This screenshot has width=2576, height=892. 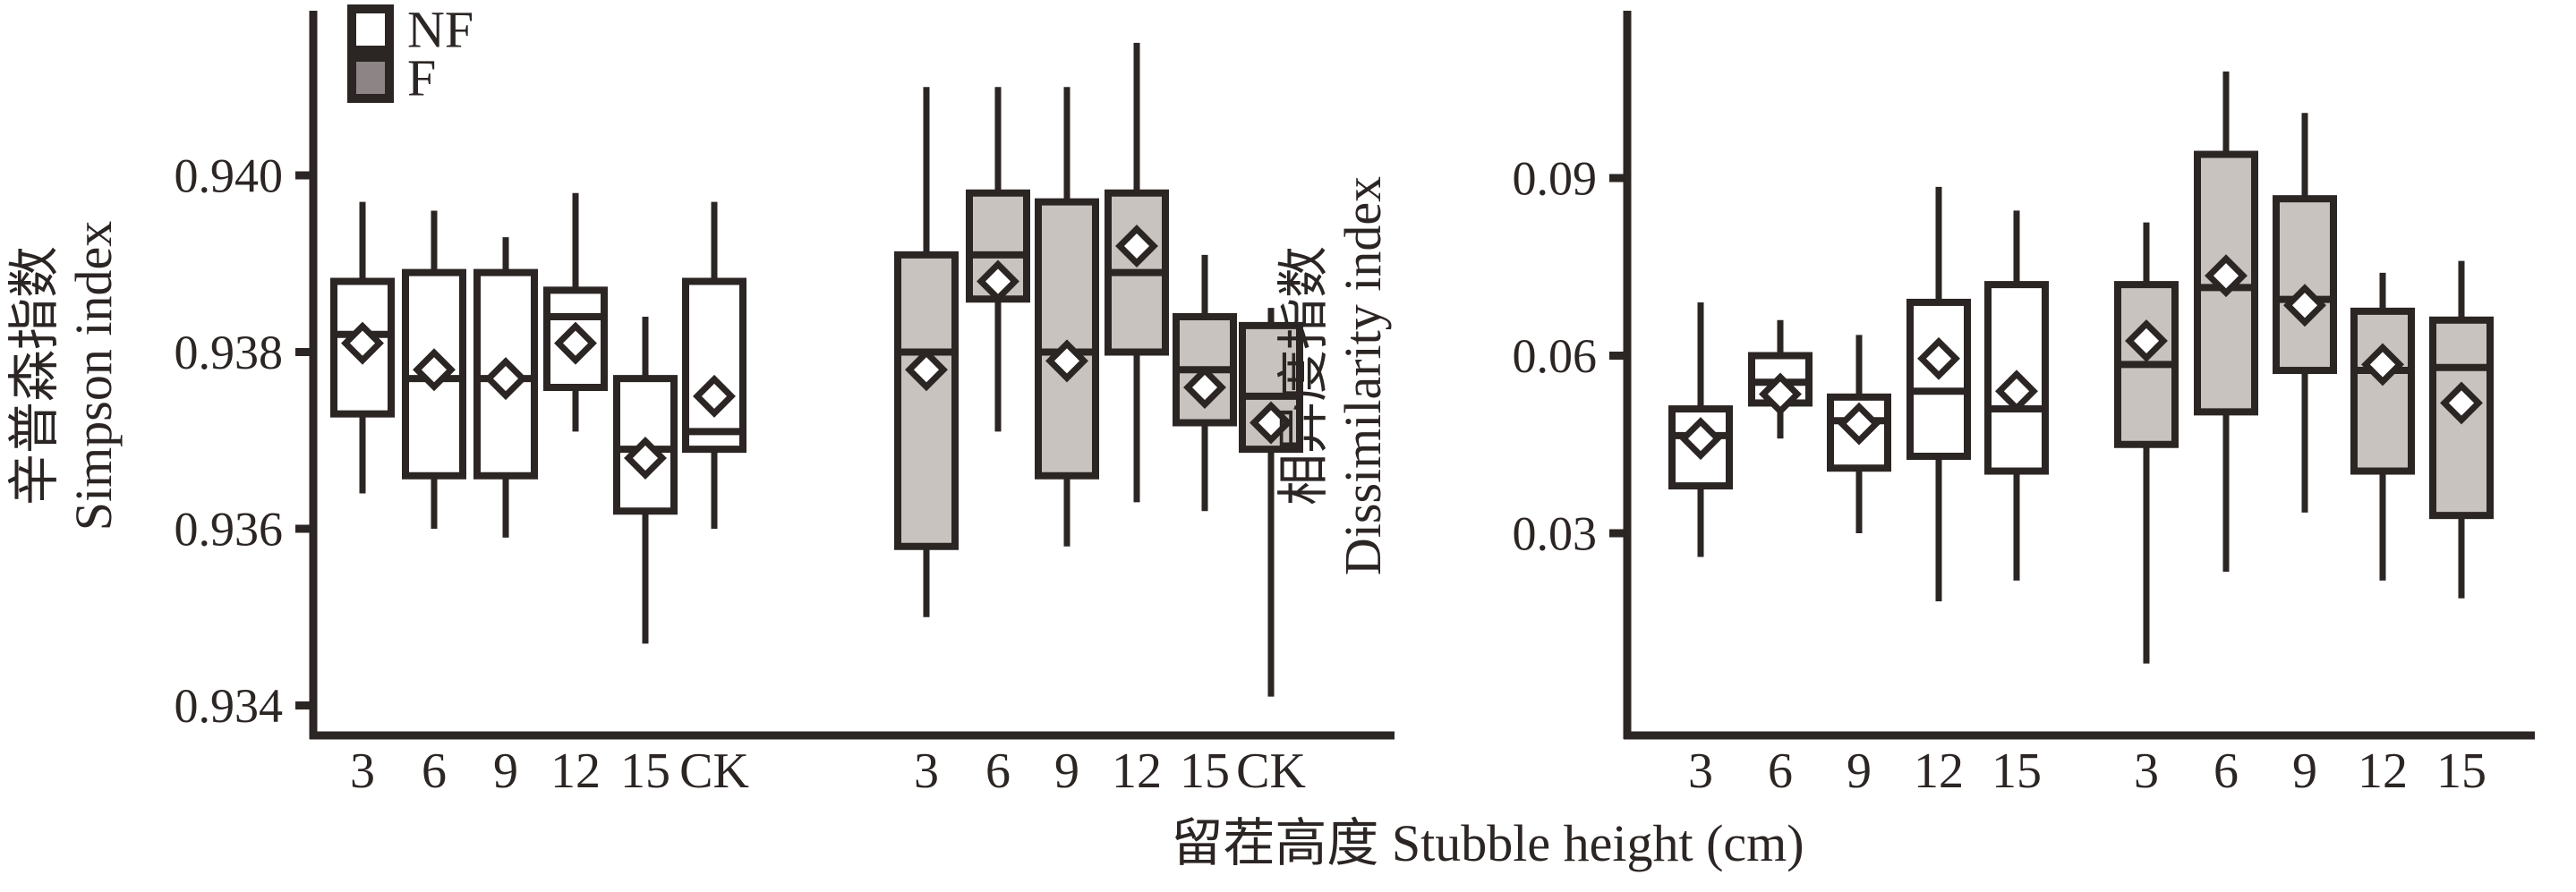 What do you see at coordinates (714, 500) in the screenshot?
I see `box-nf-CK: CK` at bounding box center [714, 500].